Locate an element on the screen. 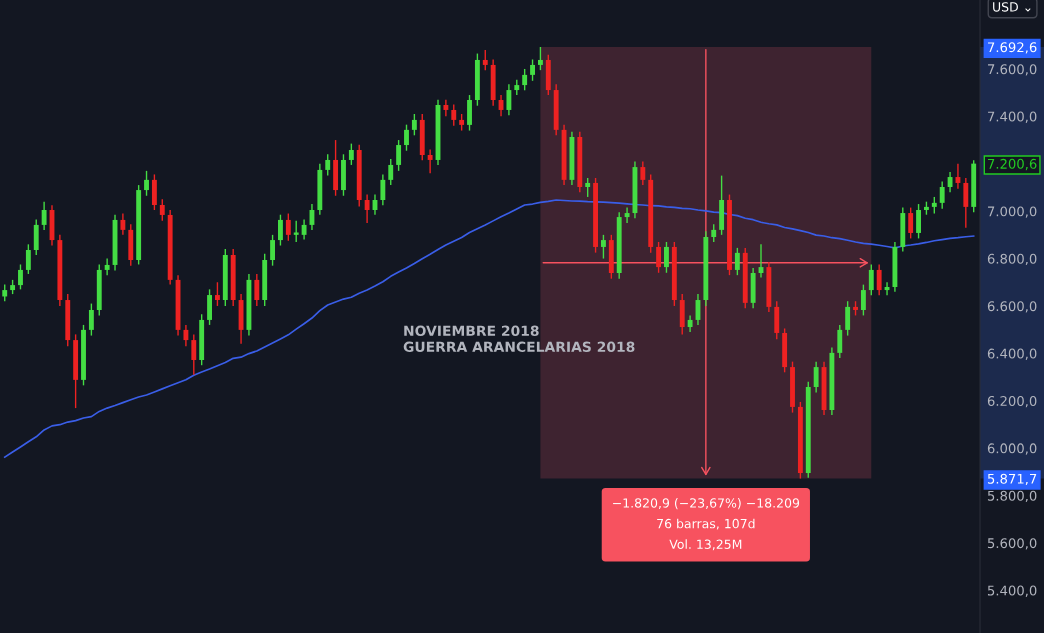 This screenshot has height=633, width=1044. y-tick-label: 7.692,6 is located at coordinates (1012, 48).